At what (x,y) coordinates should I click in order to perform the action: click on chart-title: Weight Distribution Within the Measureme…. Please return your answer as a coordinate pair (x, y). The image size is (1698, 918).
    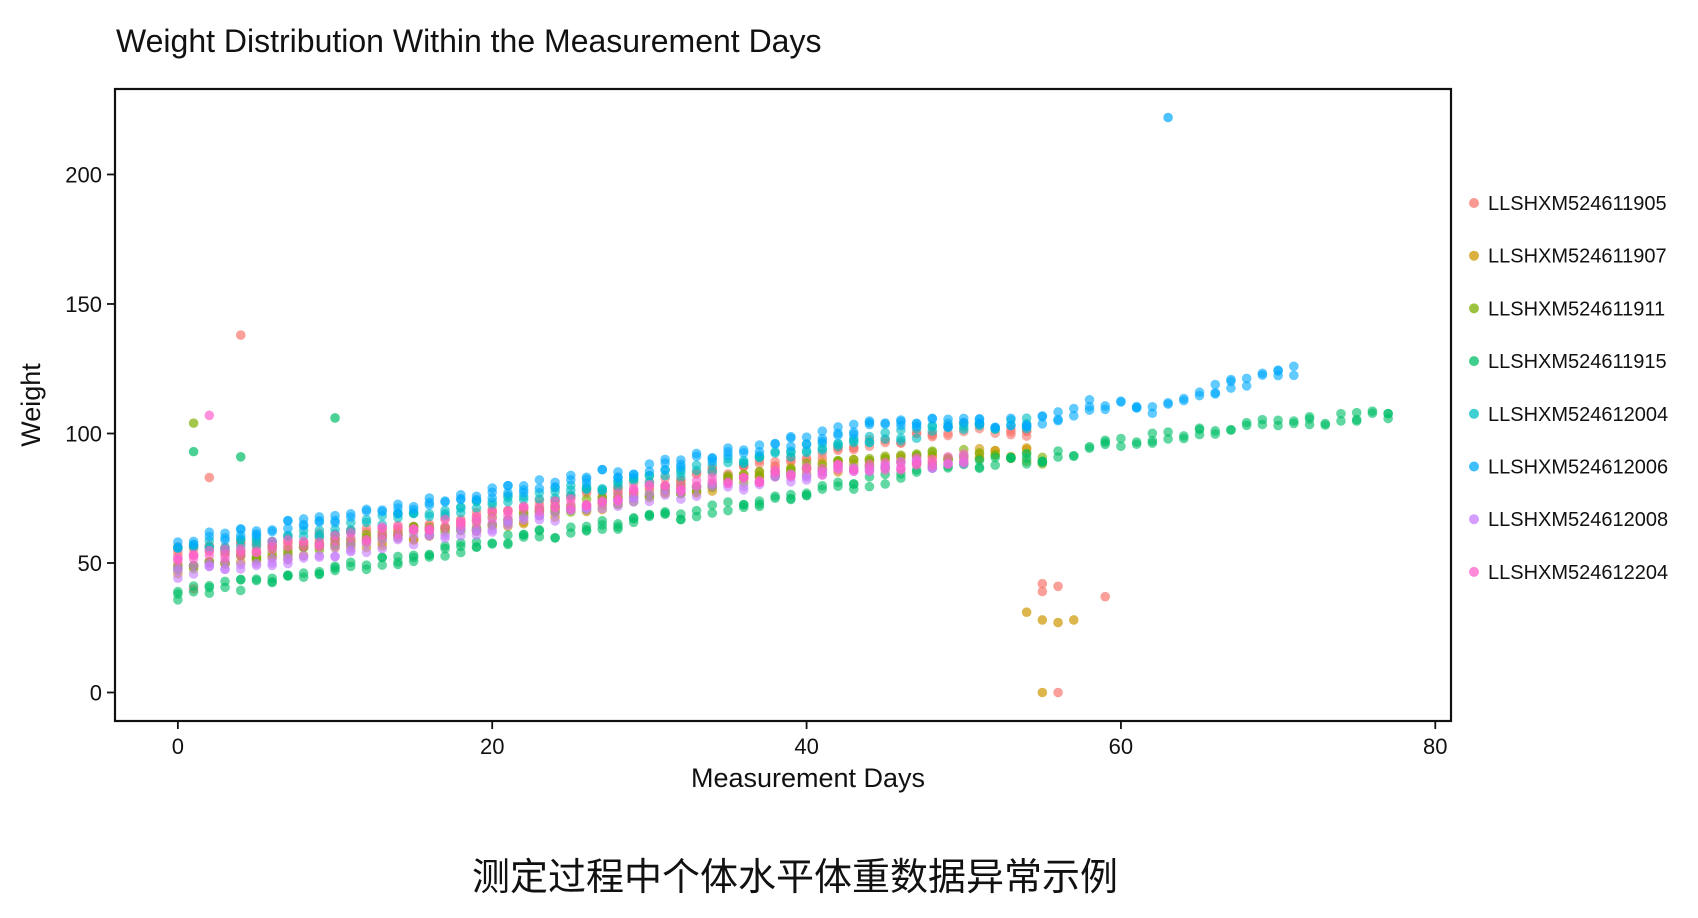
    Looking at the image, I should click on (468, 41).